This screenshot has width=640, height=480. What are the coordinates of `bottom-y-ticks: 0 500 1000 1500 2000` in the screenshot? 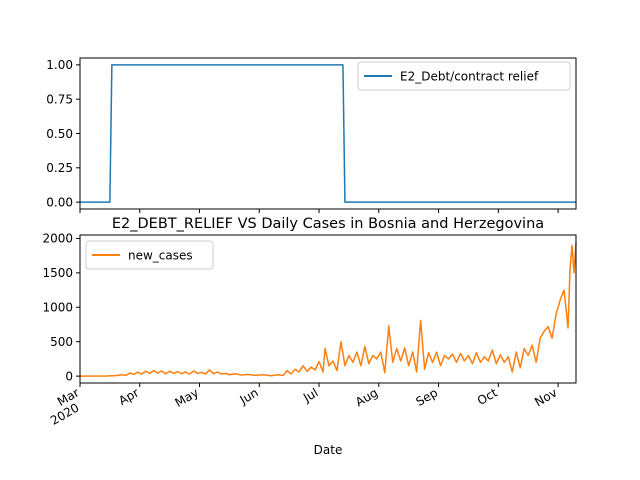 It's located at (61, 307).